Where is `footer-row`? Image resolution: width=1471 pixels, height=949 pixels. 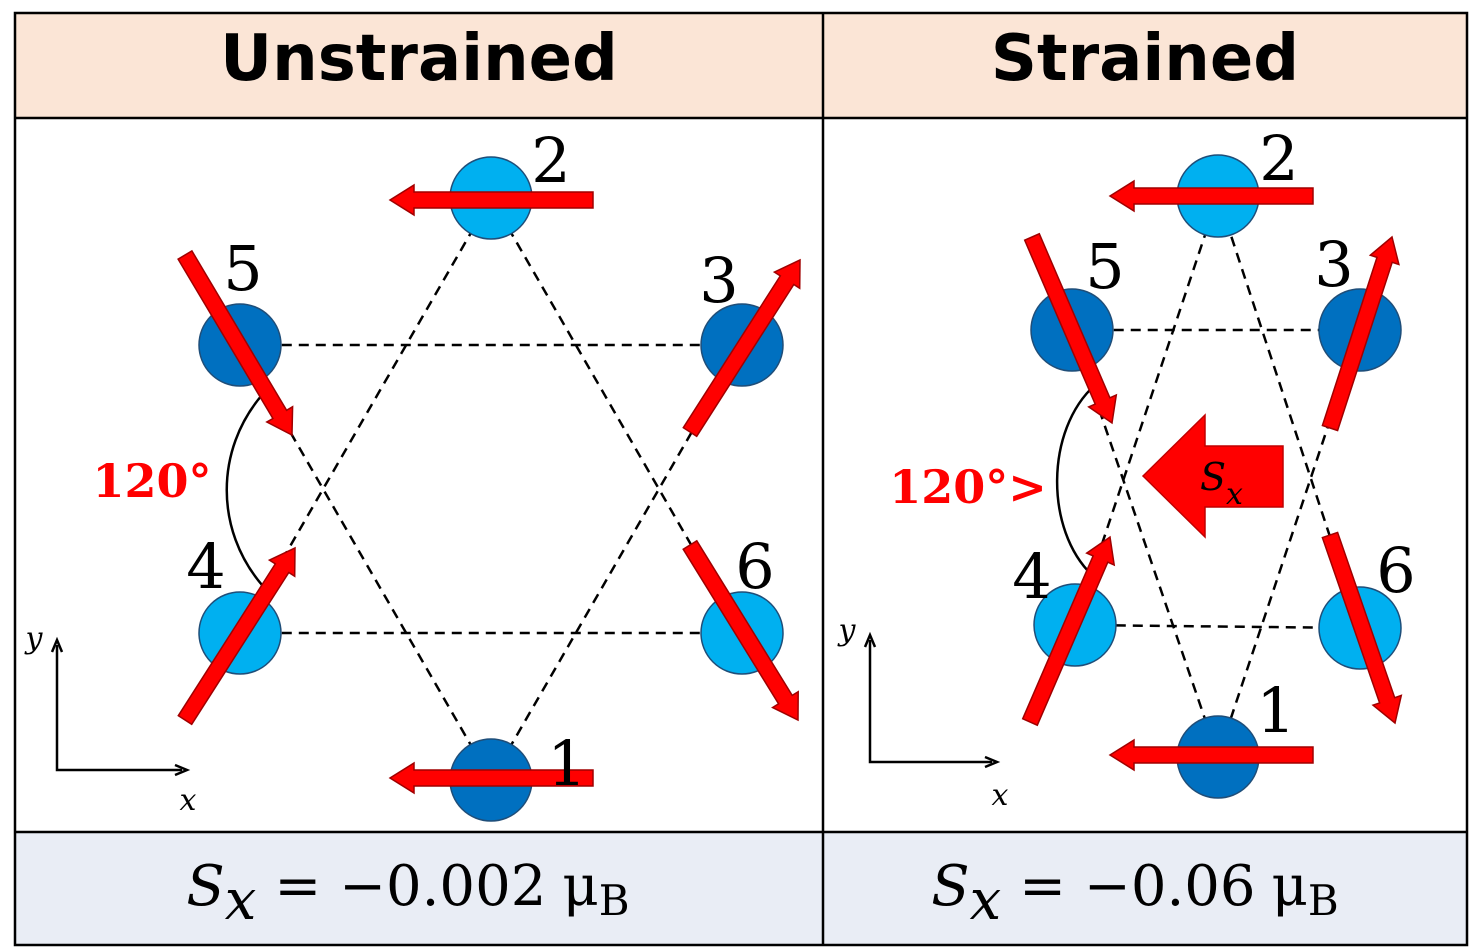
footer-row is located at coordinates (741, 888).